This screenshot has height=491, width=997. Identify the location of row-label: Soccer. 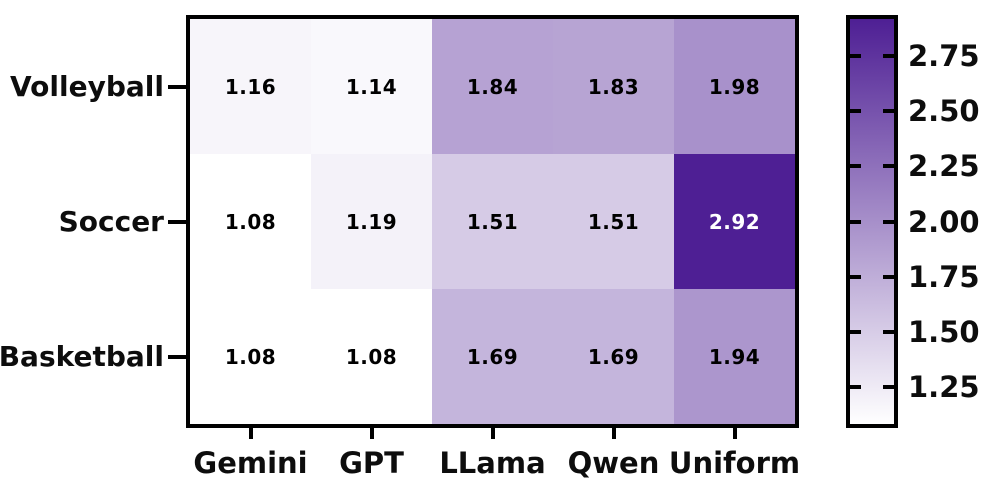
(111, 221).